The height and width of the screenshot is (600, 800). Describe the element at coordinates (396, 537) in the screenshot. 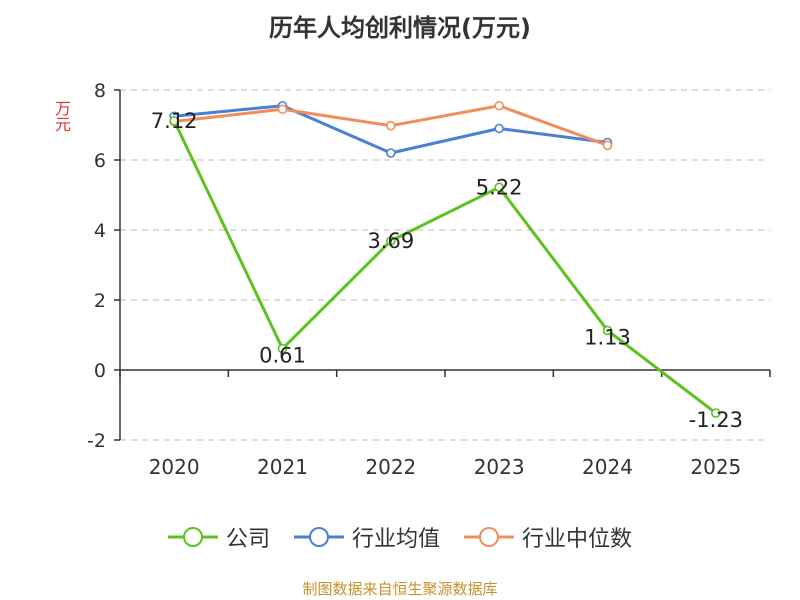

I see `legend-label: 行业均值` at that location.